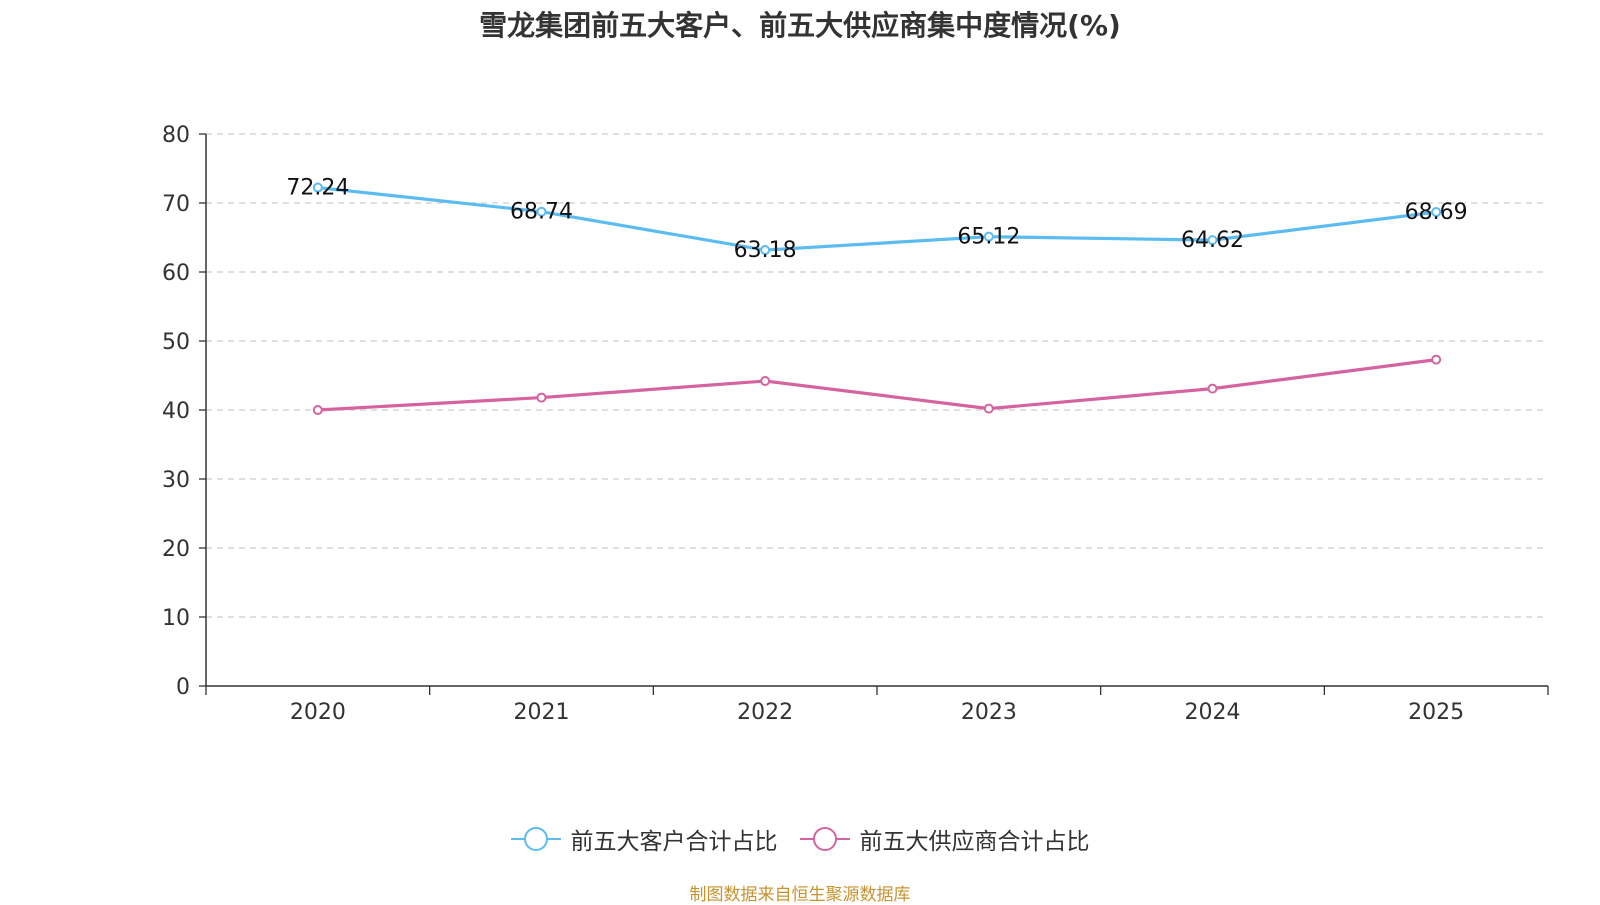  I want to click on data-labels: 72.24 68.74 63.18 65.12 64.62 68.69, so click(876, 220).